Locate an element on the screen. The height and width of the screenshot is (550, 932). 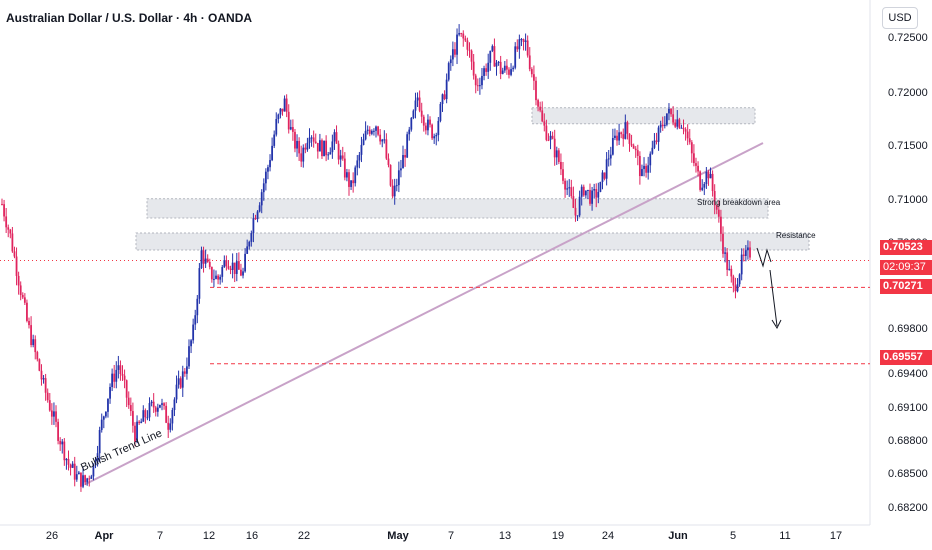
time-tick-label: 11 is located at coordinates (785, 536).